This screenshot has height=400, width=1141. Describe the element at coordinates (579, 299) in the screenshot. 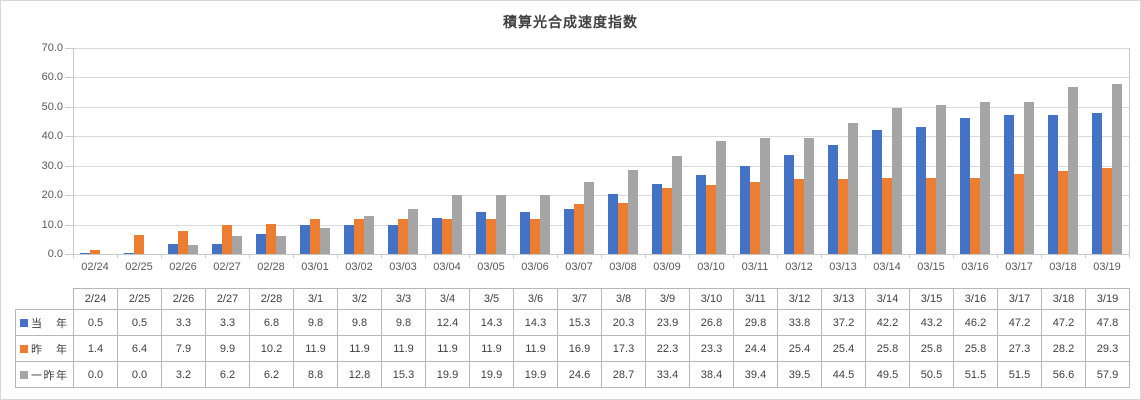

I see `table-header-cell: 3/7` at that location.